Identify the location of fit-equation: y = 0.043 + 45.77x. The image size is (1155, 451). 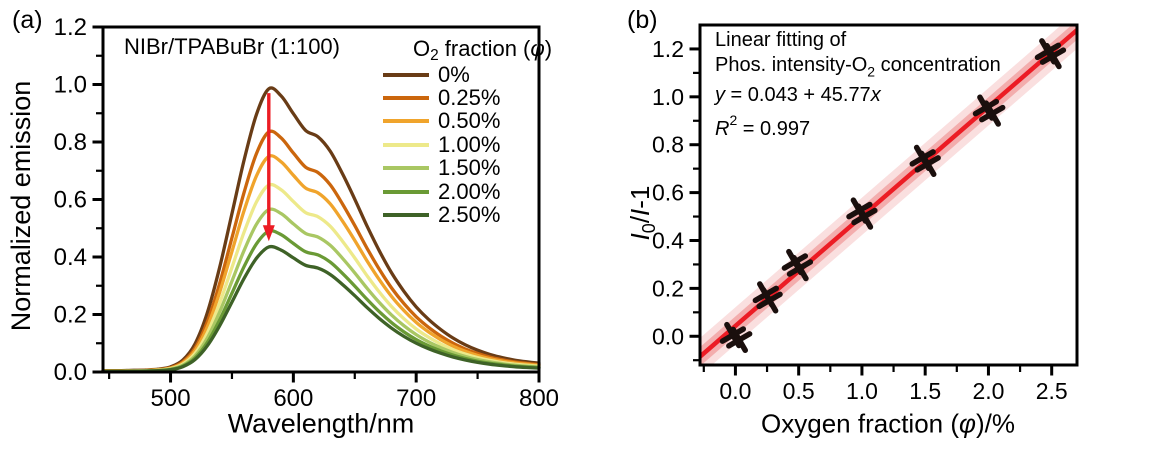
(858, 95).